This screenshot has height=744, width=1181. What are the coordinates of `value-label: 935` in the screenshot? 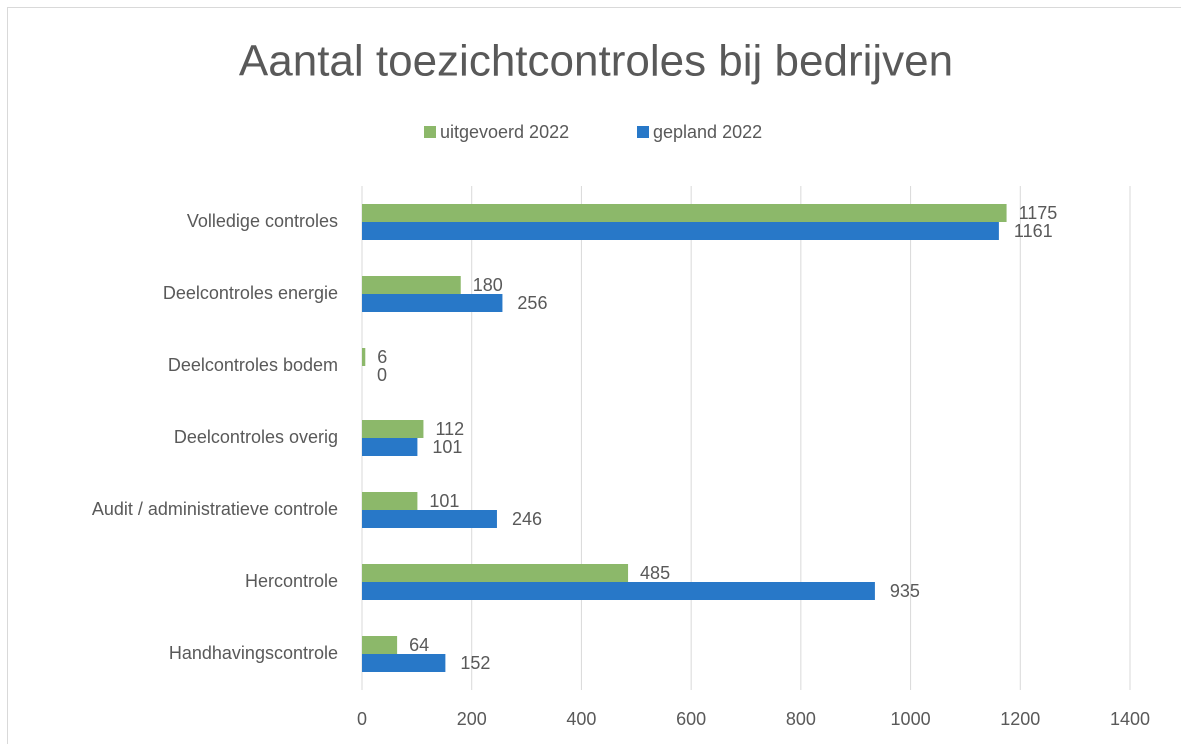 It's located at (905, 591).